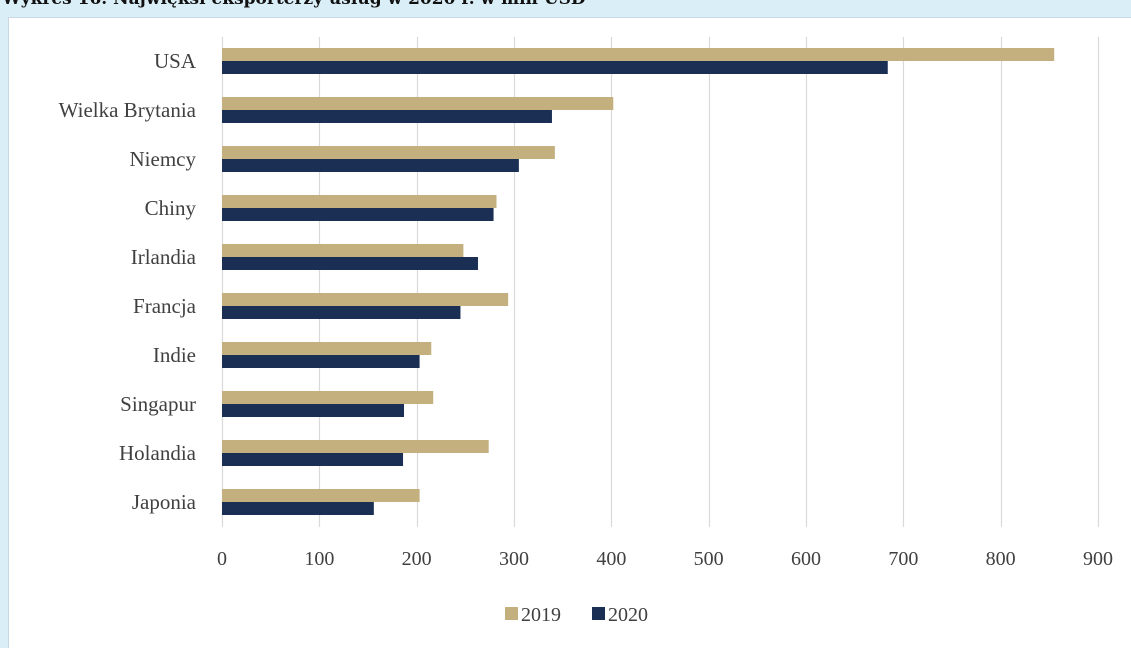  What do you see at coordinates (222, 559) in the screenshot?
I see `x-tick-label-0: 0` at bounding box center [222, 559].